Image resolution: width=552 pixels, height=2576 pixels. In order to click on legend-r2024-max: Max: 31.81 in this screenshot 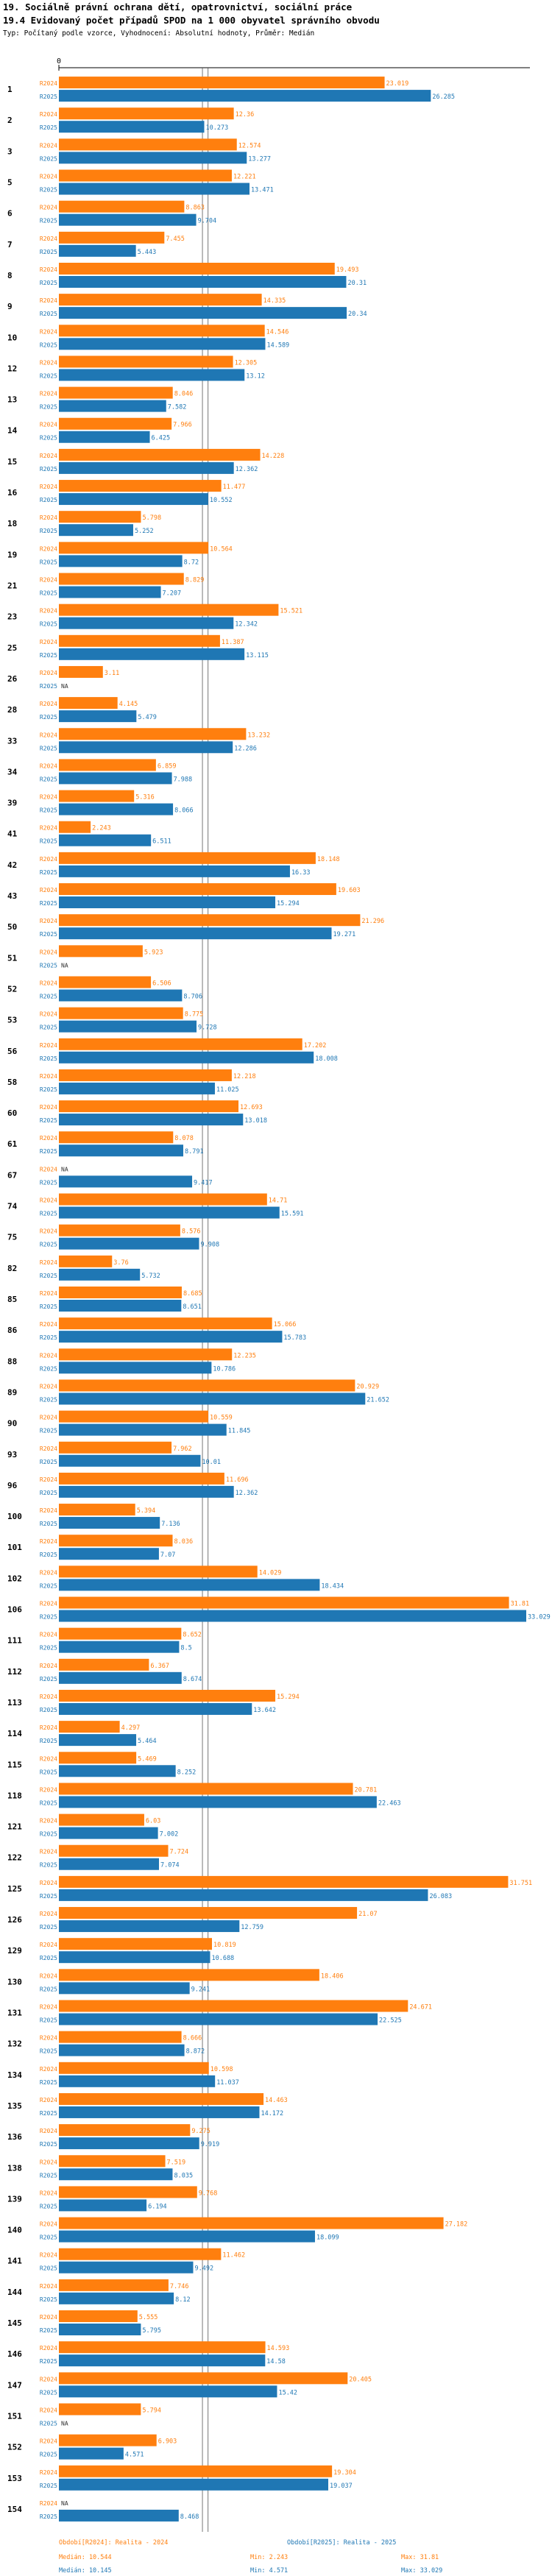, I will do `click(420, 2557)`.